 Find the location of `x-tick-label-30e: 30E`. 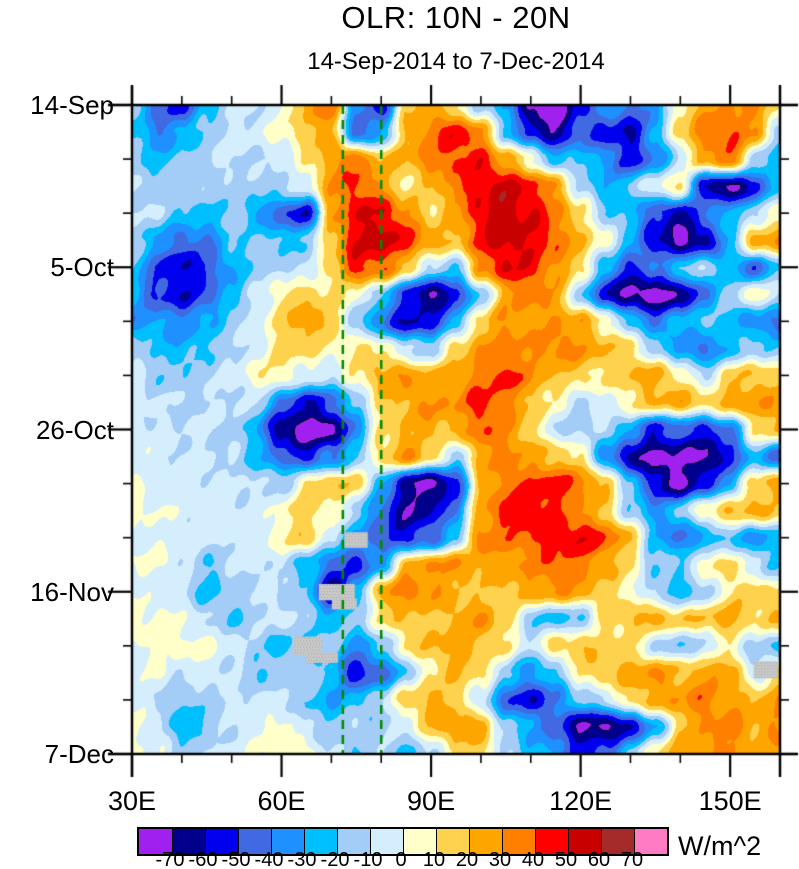

x-tick-label-30e: 30E is located at coordinates (132, 801).